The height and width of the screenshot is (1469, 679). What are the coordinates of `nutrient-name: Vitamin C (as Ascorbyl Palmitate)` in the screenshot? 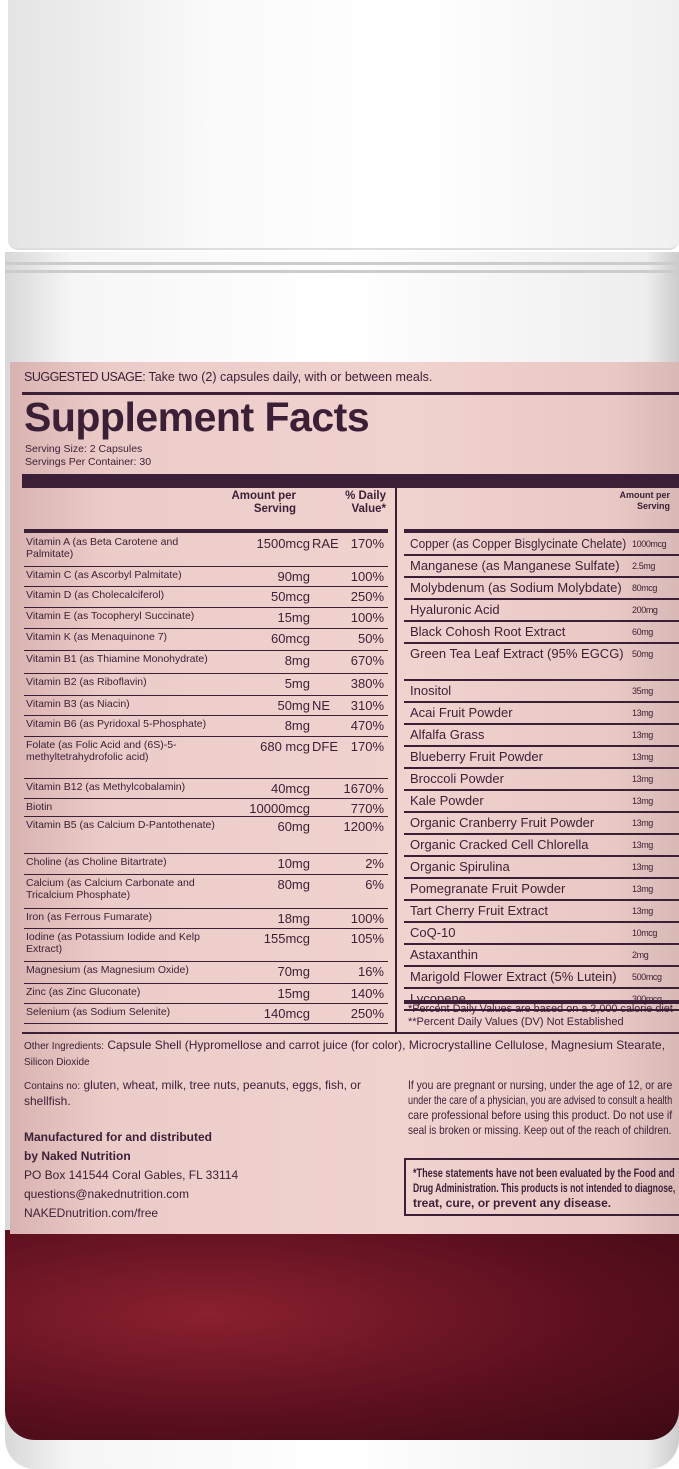 It's located at (104, 575).